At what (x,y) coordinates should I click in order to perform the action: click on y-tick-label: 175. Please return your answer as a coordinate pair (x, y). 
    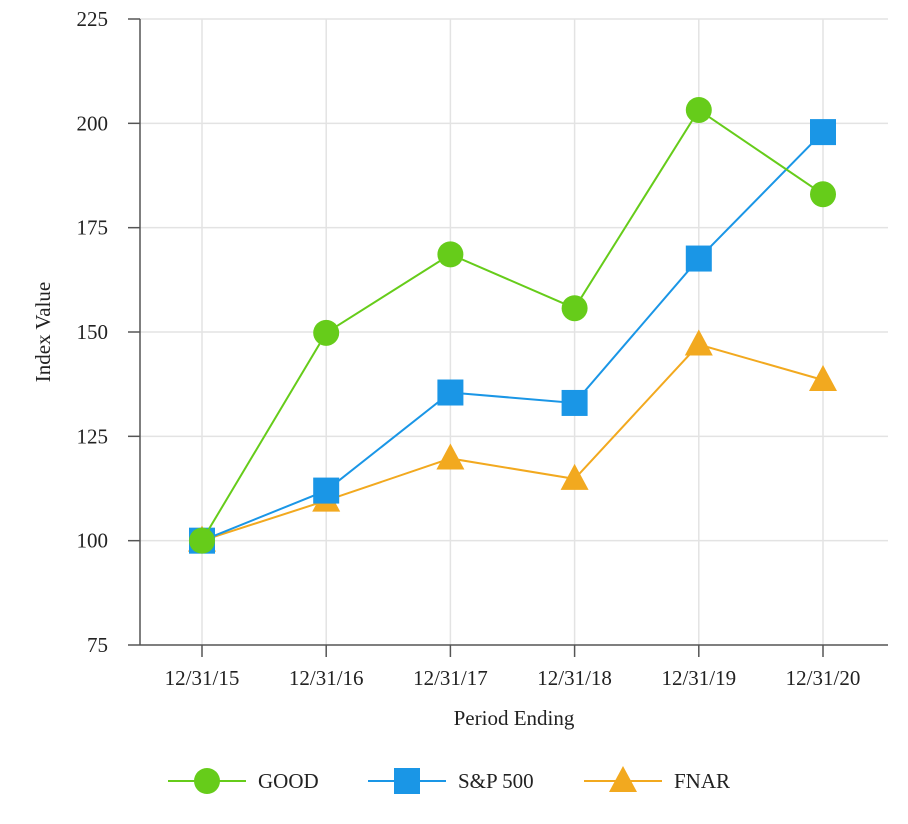
    Looking at the image, I should click on (93, 228).